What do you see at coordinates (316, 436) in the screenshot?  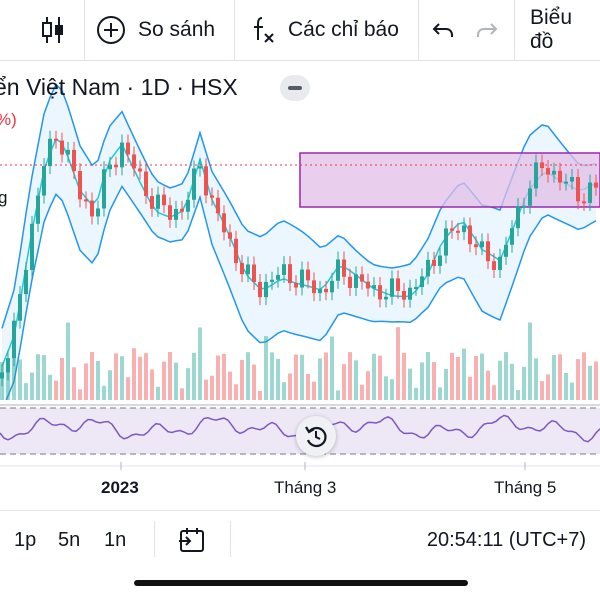 I see `reset-chart-button` at bounding box center [316, 436].